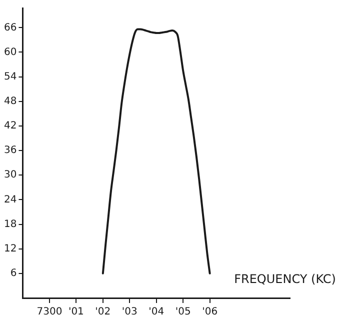  I want to click on y-tick-label: 30, so click(10, 175).